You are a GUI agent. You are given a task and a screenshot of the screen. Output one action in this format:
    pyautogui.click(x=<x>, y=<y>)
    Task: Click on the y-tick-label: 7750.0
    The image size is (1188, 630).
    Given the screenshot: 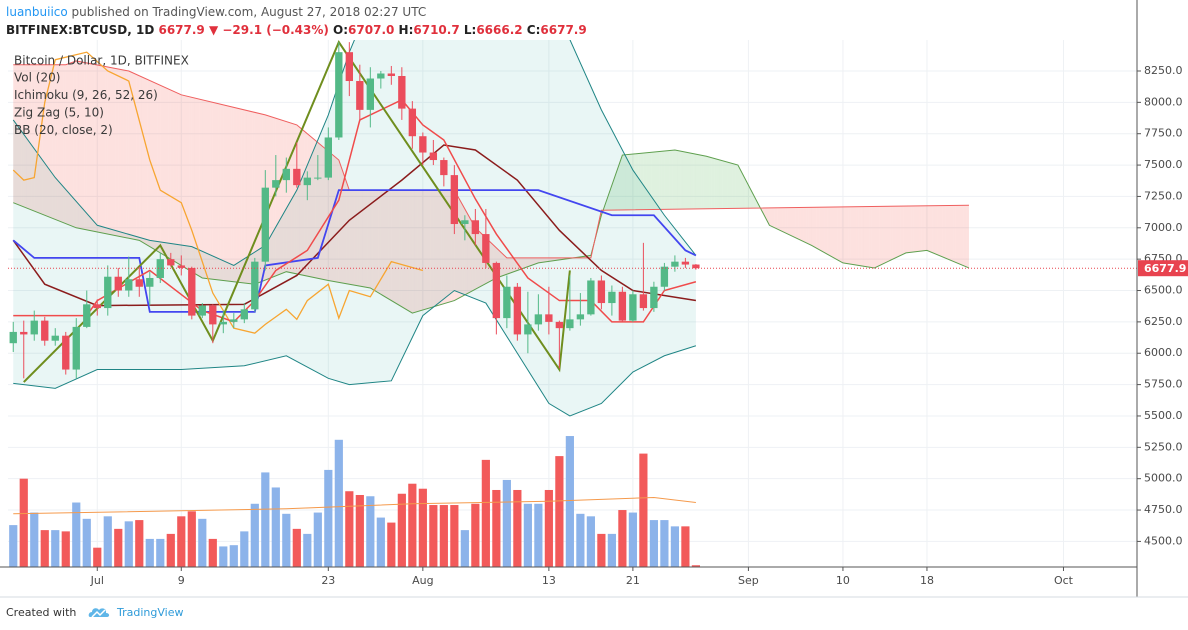 What is the action you would take?
    pyautogui.click(x=1163, y=133)
    